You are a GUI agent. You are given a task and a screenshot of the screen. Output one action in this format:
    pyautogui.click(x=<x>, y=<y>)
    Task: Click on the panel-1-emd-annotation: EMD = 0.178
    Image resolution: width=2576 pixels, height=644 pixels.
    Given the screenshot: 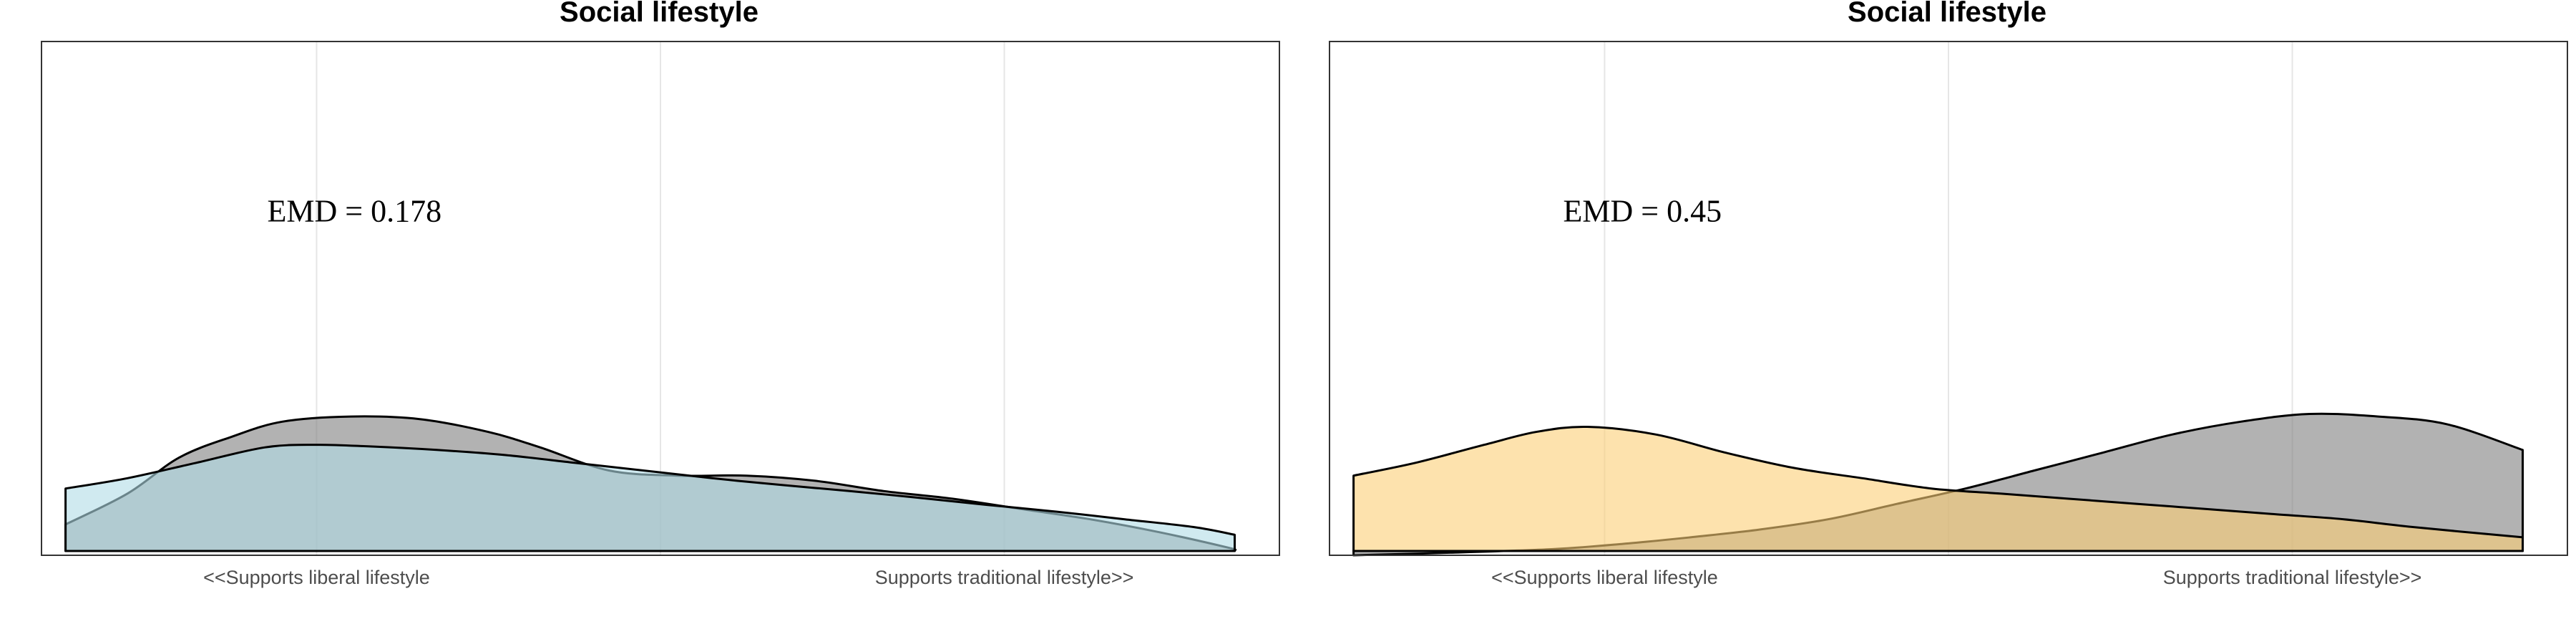 What is the action you would take?
    pyautogui.click(x=355, y=210)
    